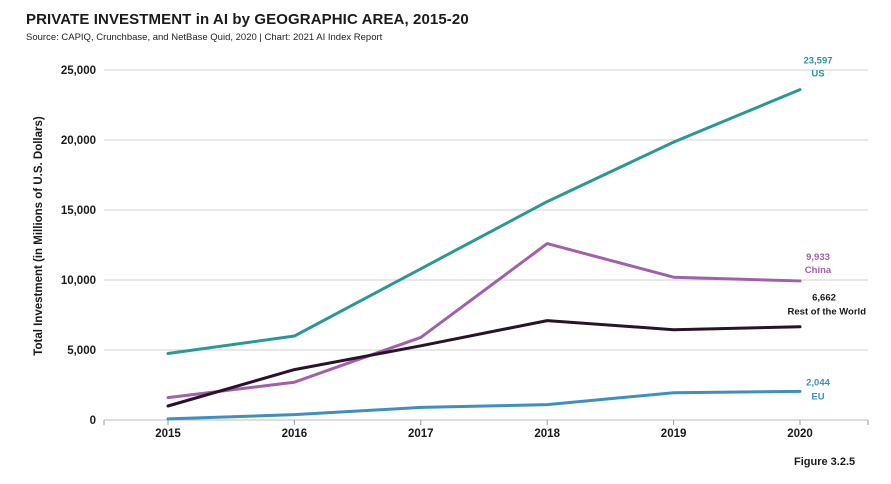  Describe the element at coordinates (818, 270) in the screenshot. I see `end-name-china: China` at that location.